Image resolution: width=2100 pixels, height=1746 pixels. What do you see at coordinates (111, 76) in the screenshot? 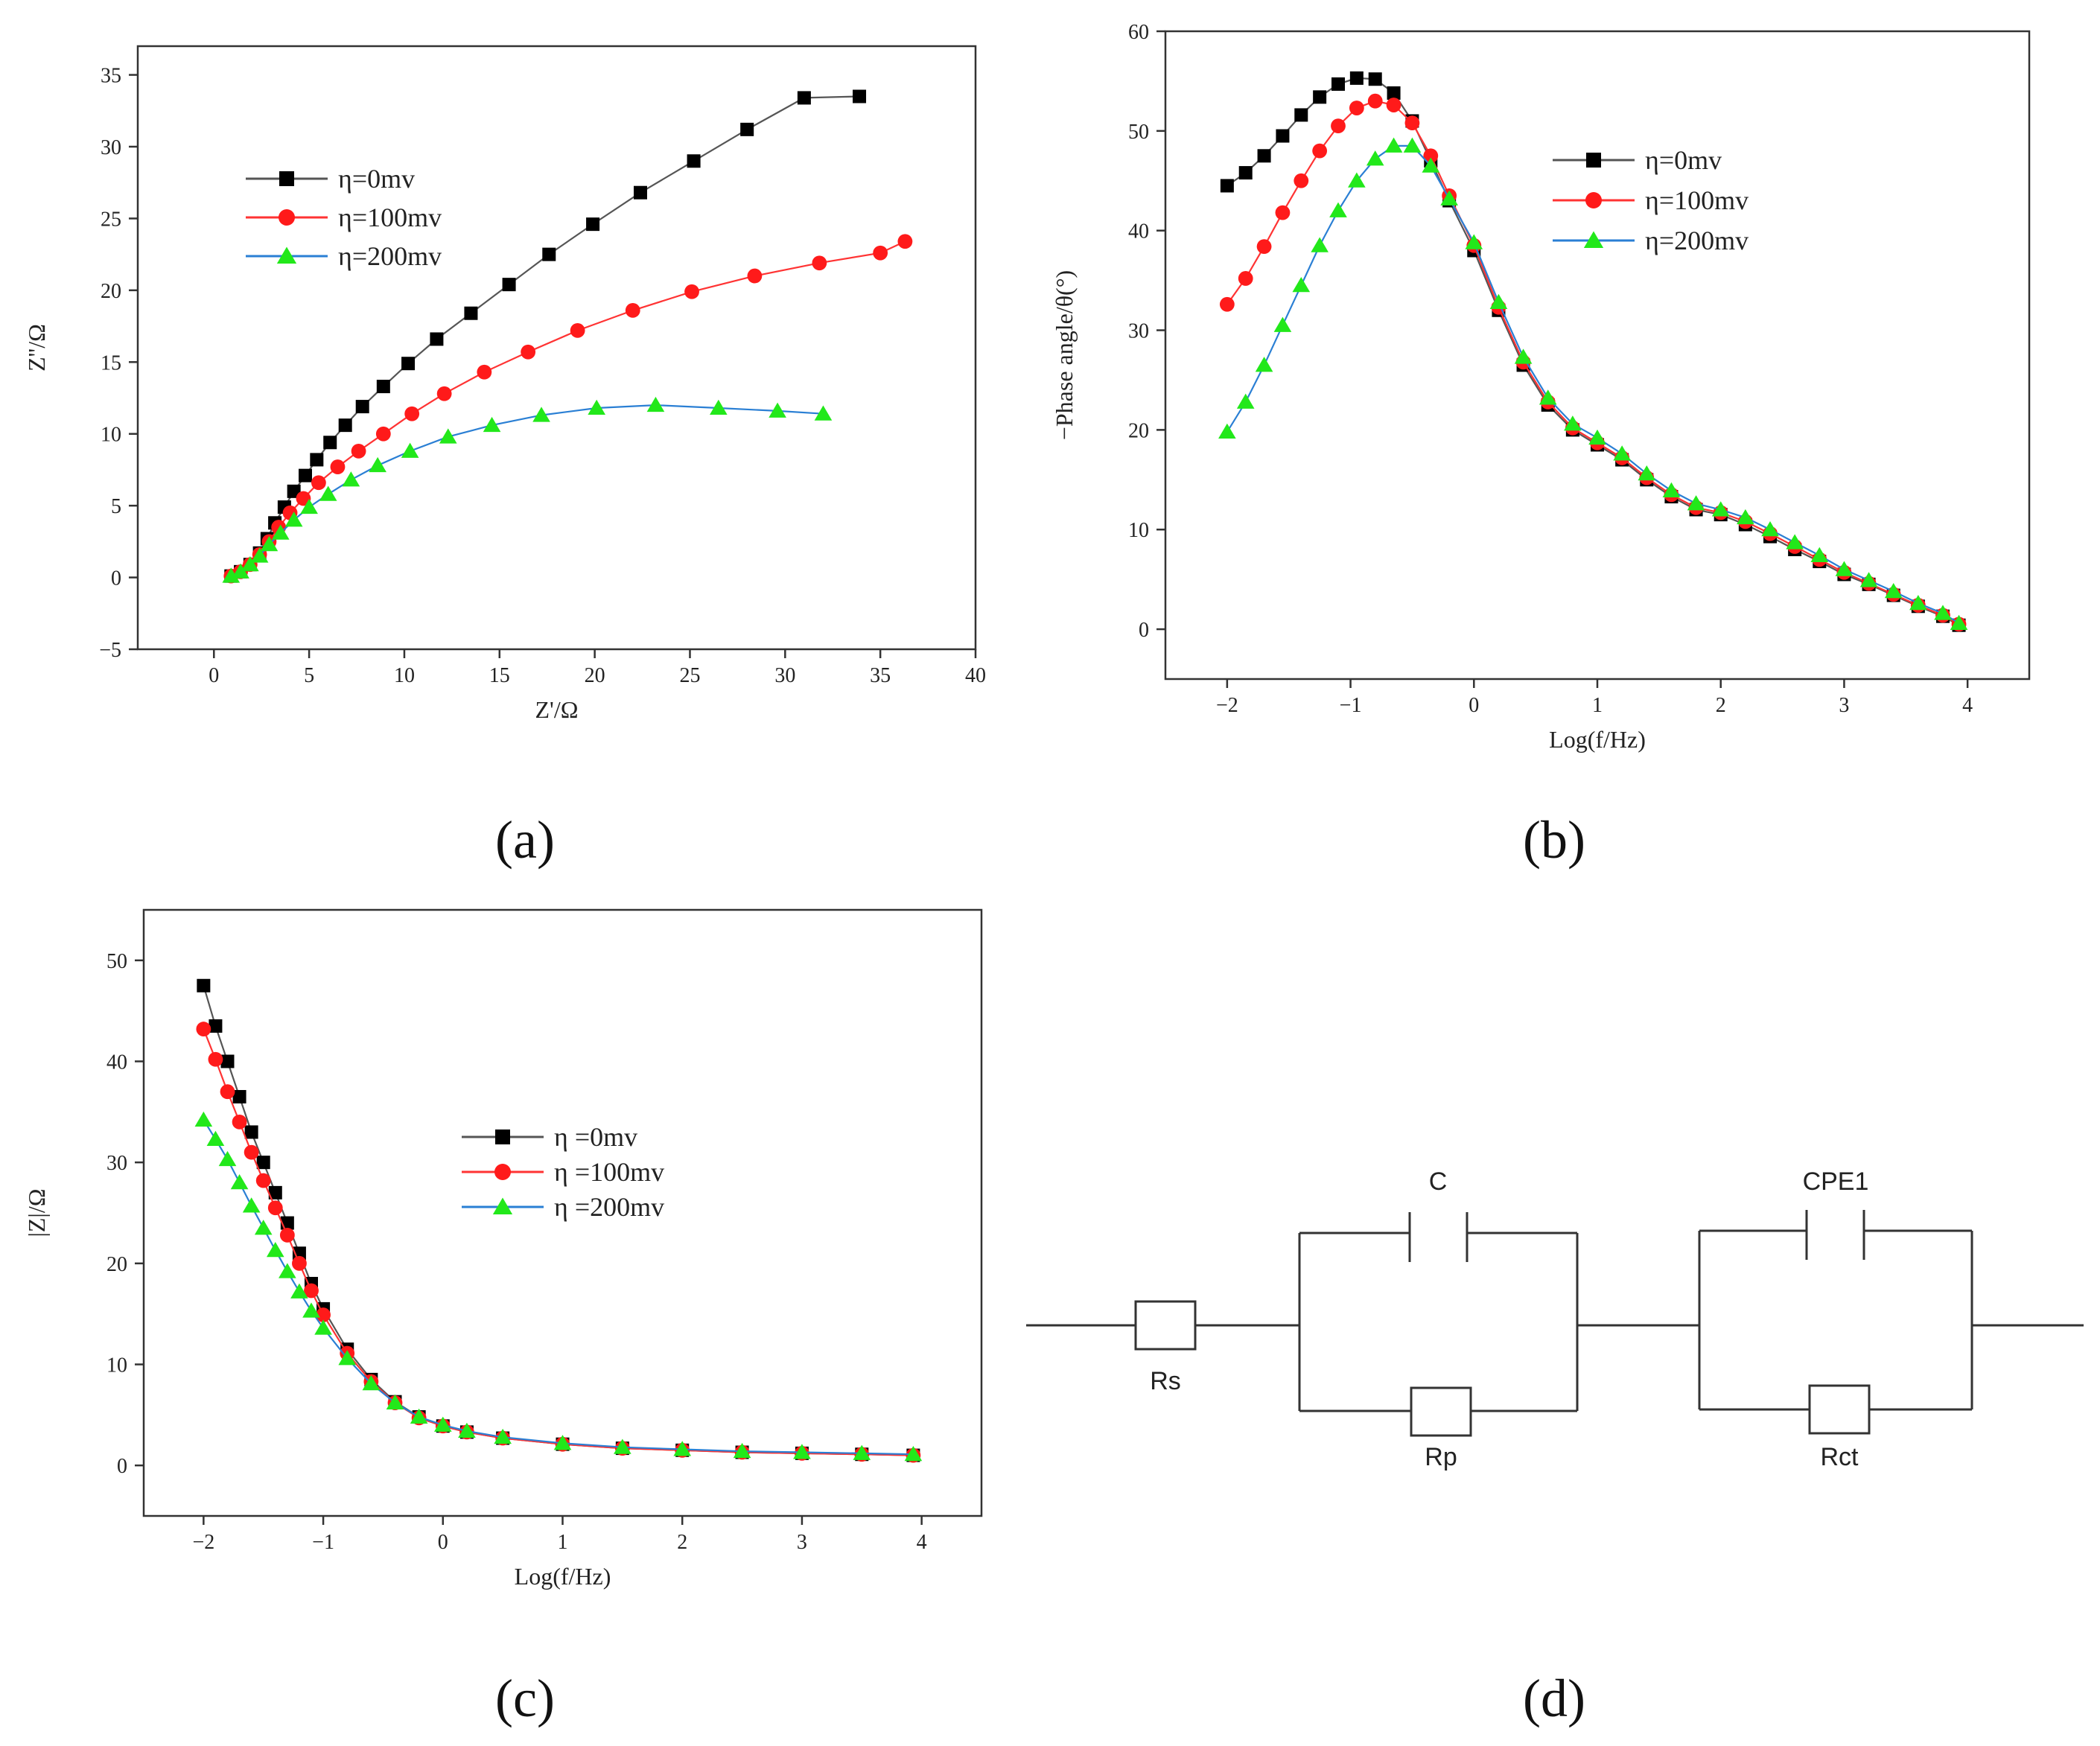
I see `y-tick-label: 35` at bounding box center [111, 76].